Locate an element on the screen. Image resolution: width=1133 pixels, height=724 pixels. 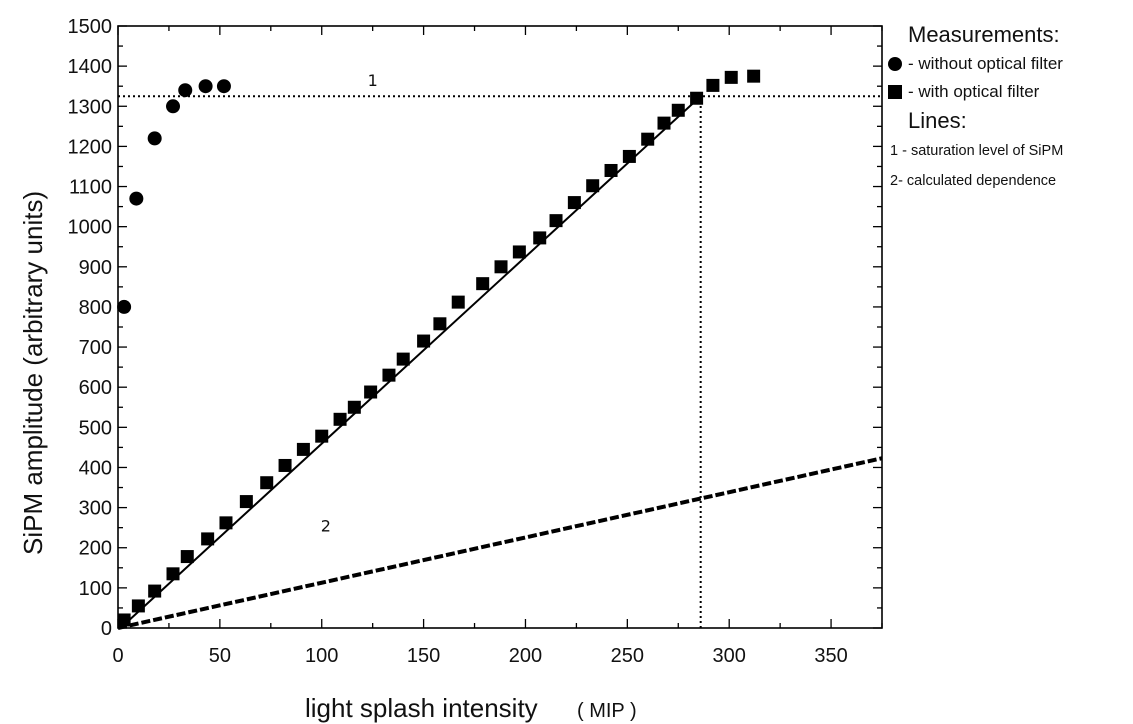
line-label-1: 1 is located at coordinates (373, 80).